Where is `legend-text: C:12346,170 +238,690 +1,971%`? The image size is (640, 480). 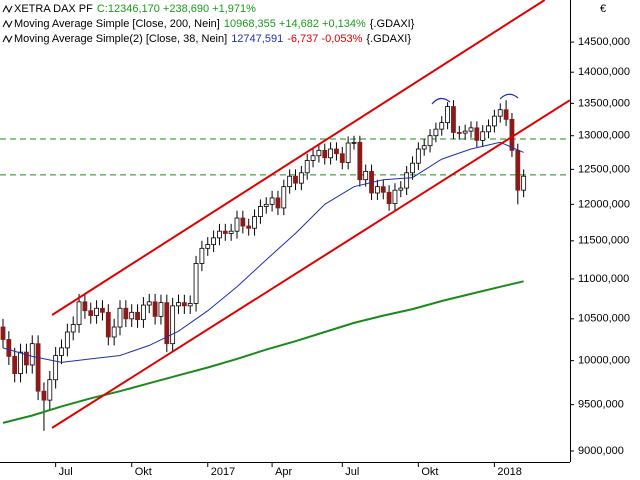 legend-text: C:12346,170 +238,690 +1,971% is located at coordinates (176, 9).